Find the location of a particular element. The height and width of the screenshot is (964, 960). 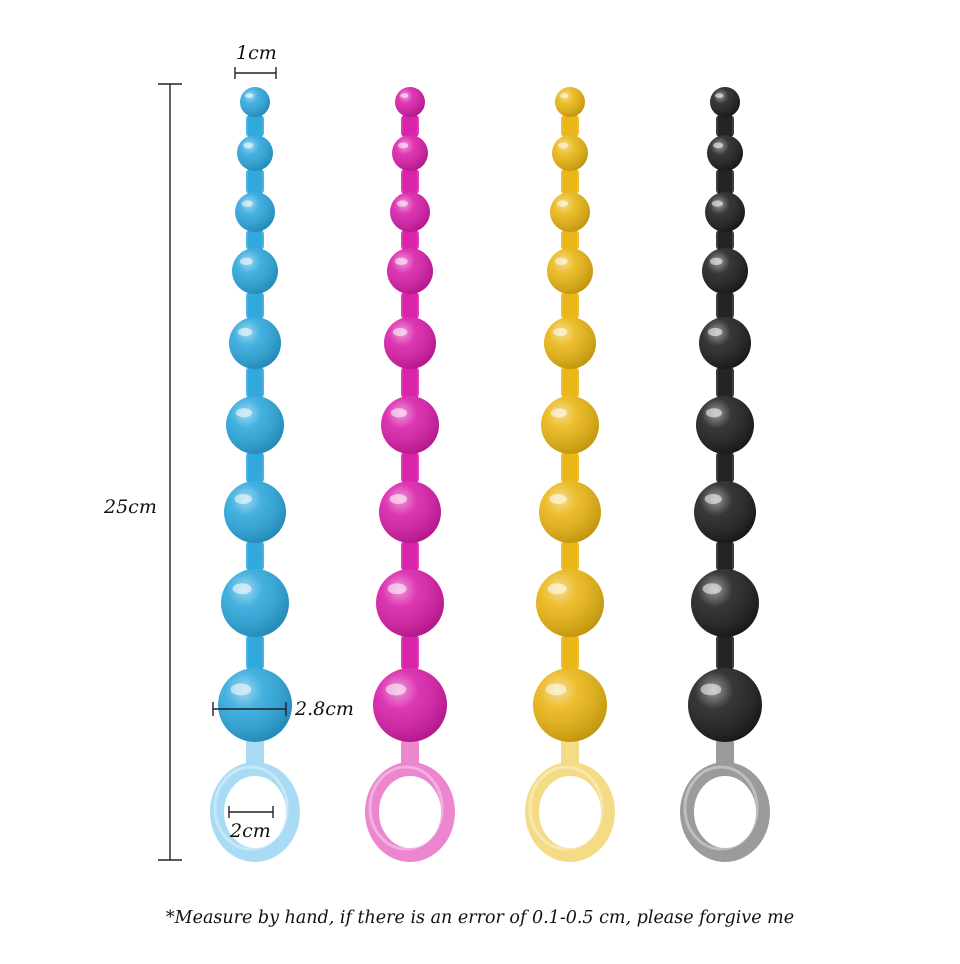

bead-strand-yellow is located at coordinates (570, 474).